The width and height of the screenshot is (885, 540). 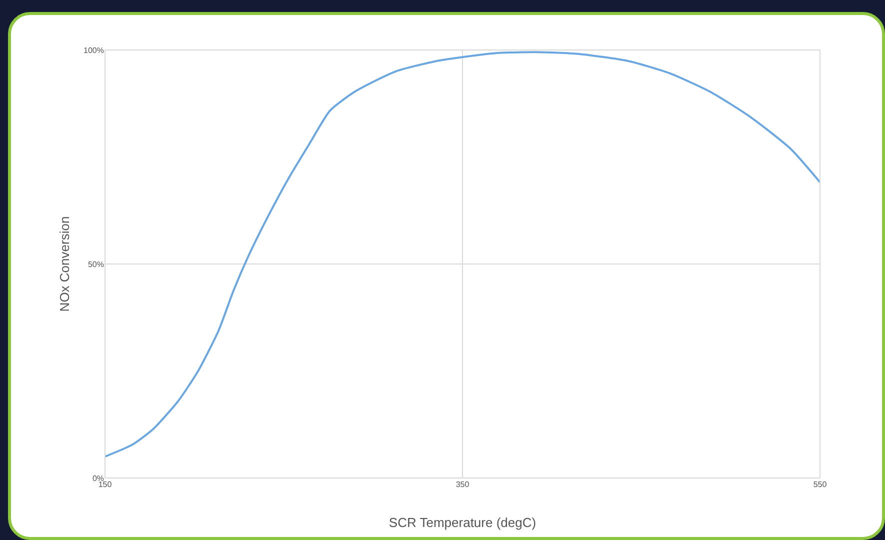 What do you see at coordinates (64, 264) in the screenshot?
I see `y-axis-title: NOx Conversion` at bounding box center [64, 264].